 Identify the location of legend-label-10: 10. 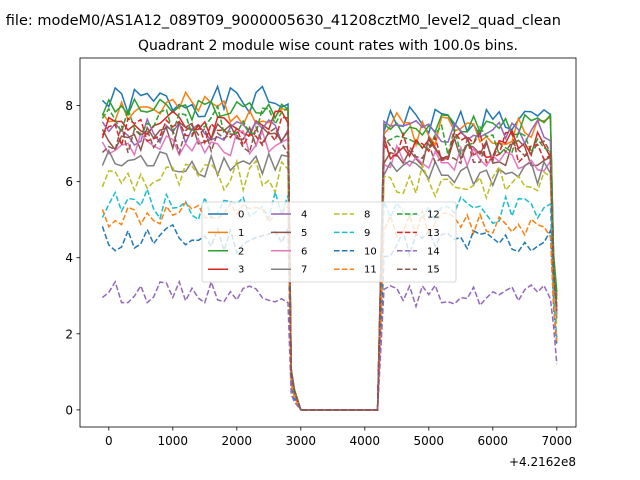
(370, 251).